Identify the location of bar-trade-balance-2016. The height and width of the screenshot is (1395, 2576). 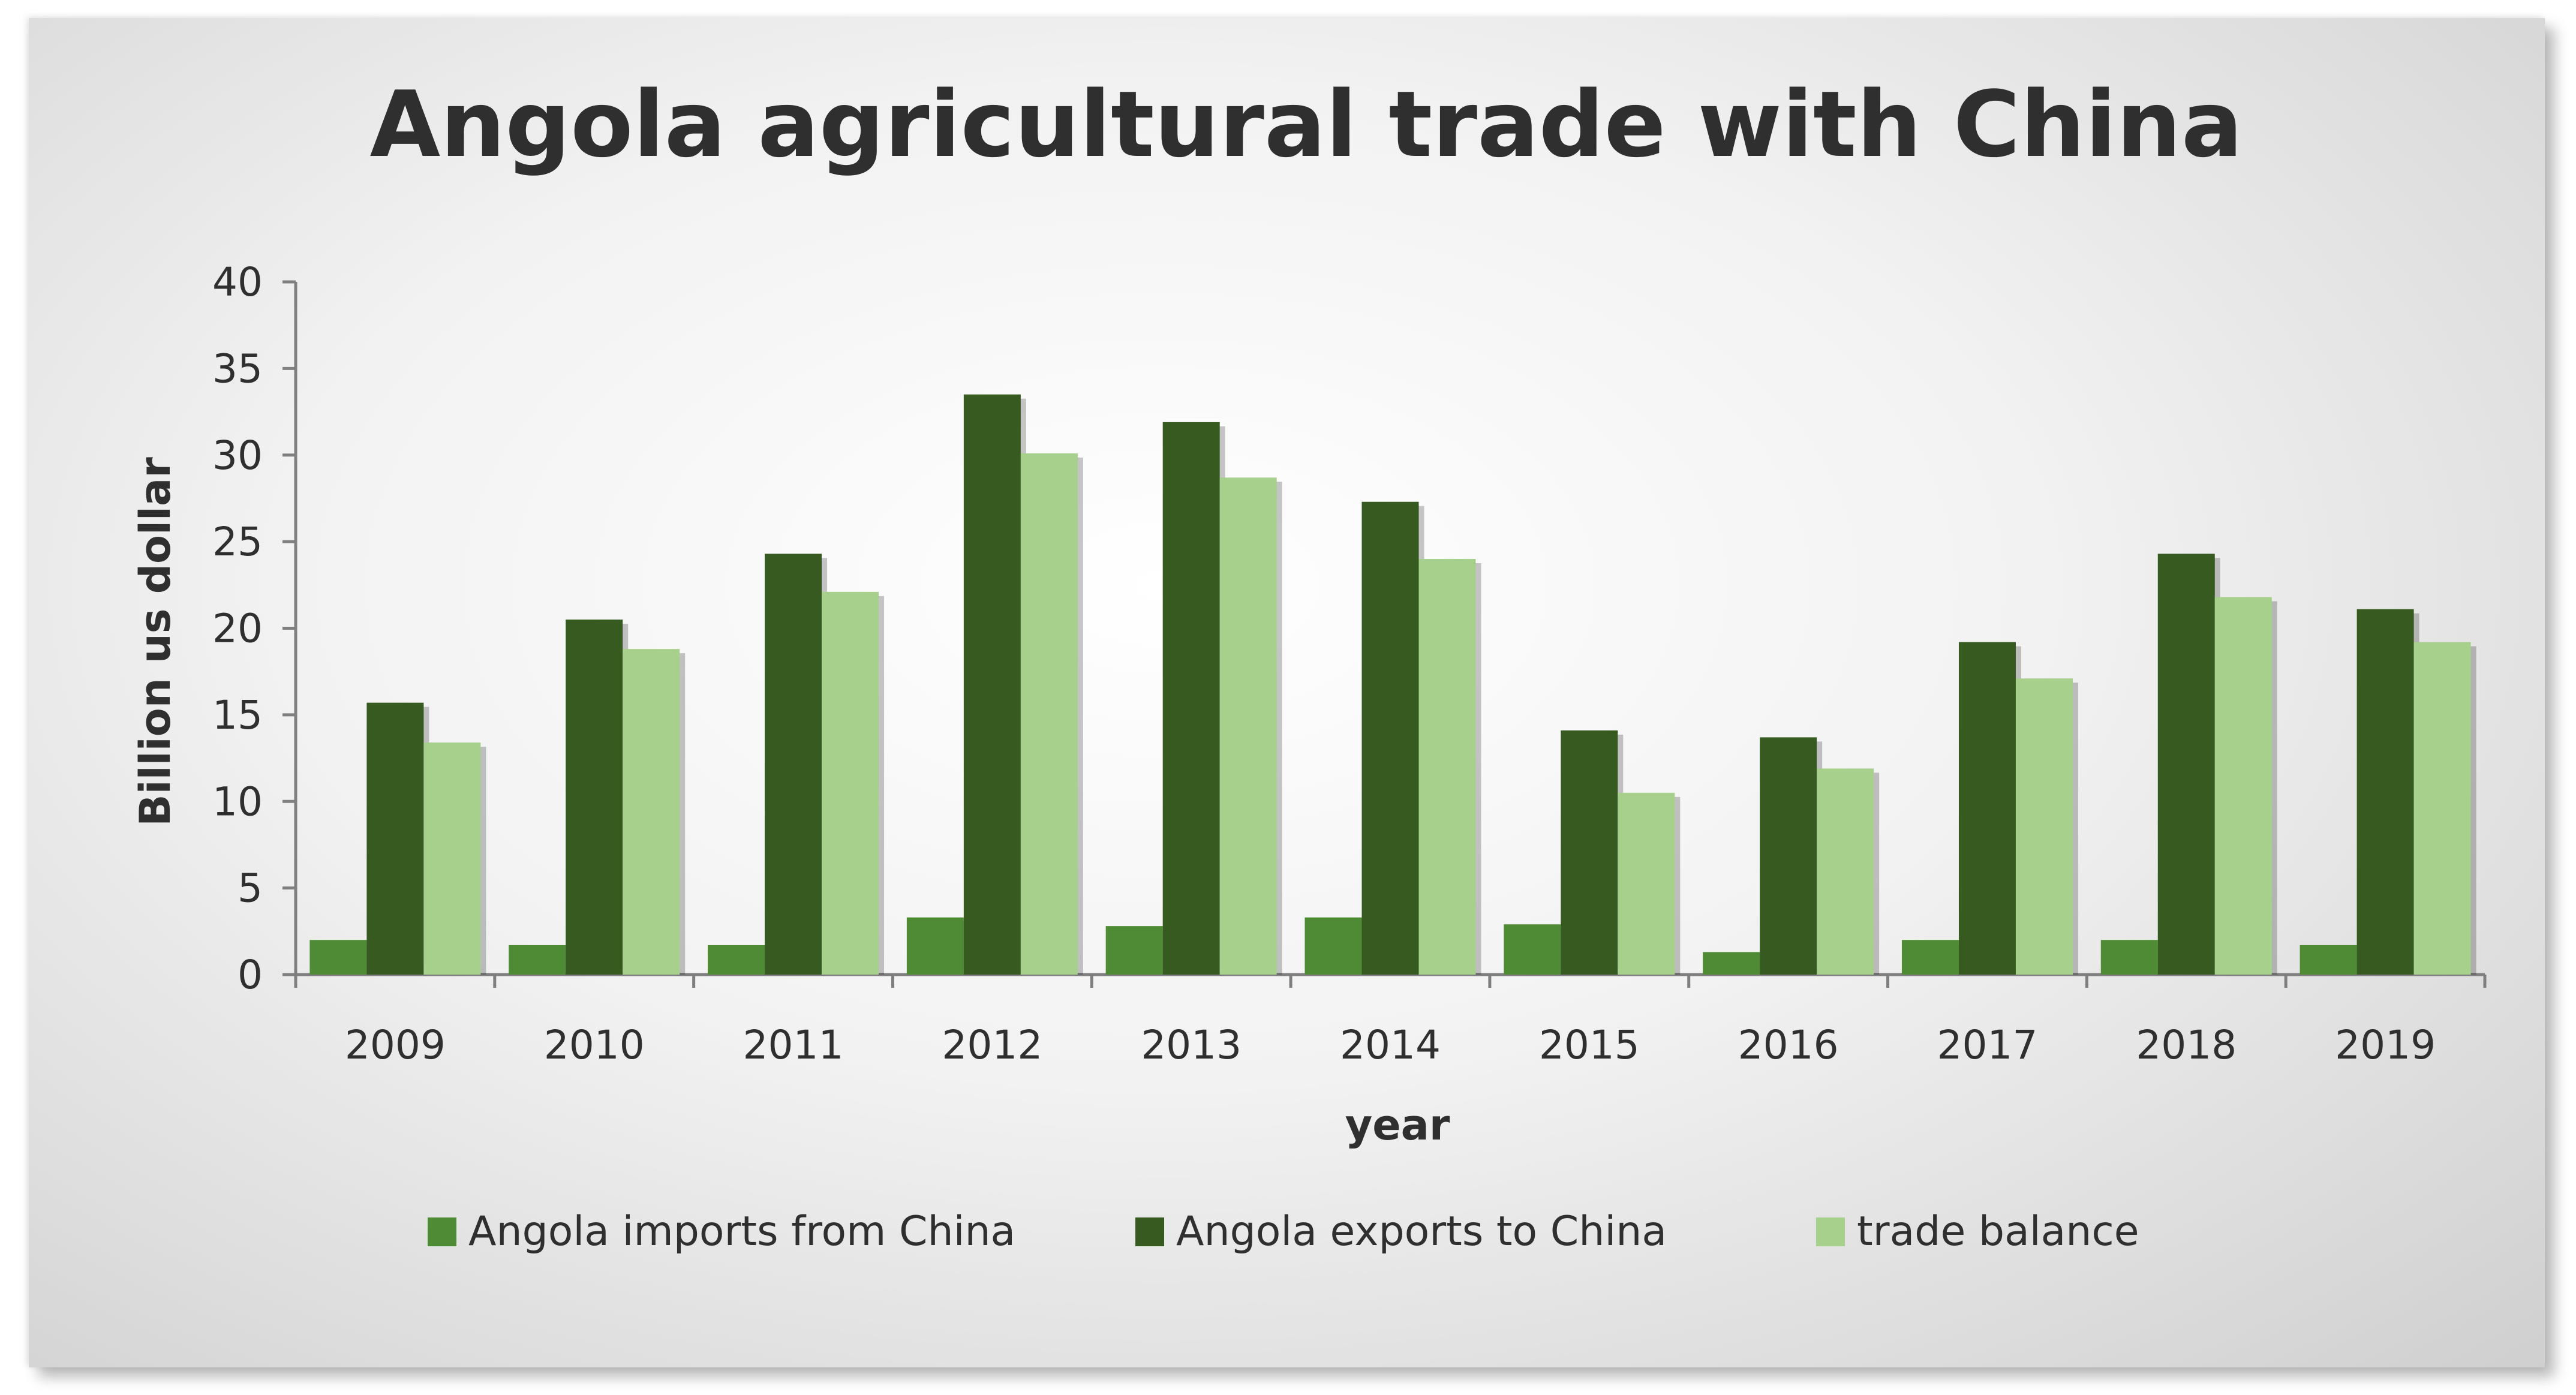
(1846, 872).